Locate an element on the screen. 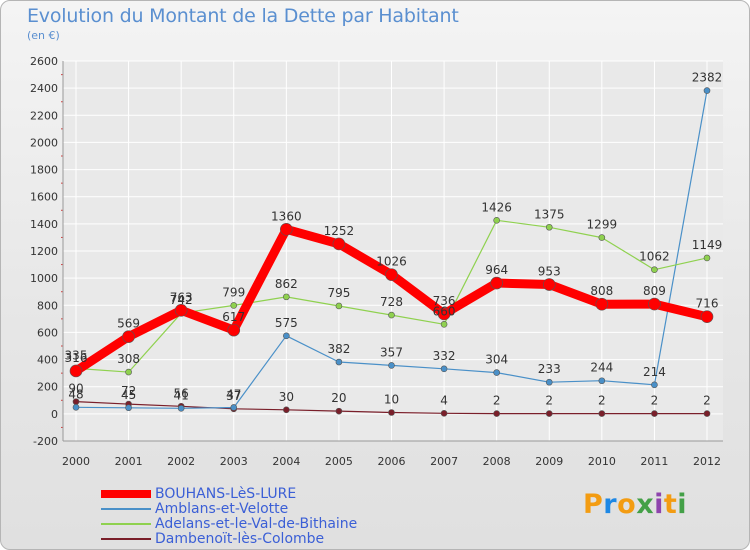 This screenshot has width=750, height=550. x-tick-label: 2001 is located at coordinates (129, 461).